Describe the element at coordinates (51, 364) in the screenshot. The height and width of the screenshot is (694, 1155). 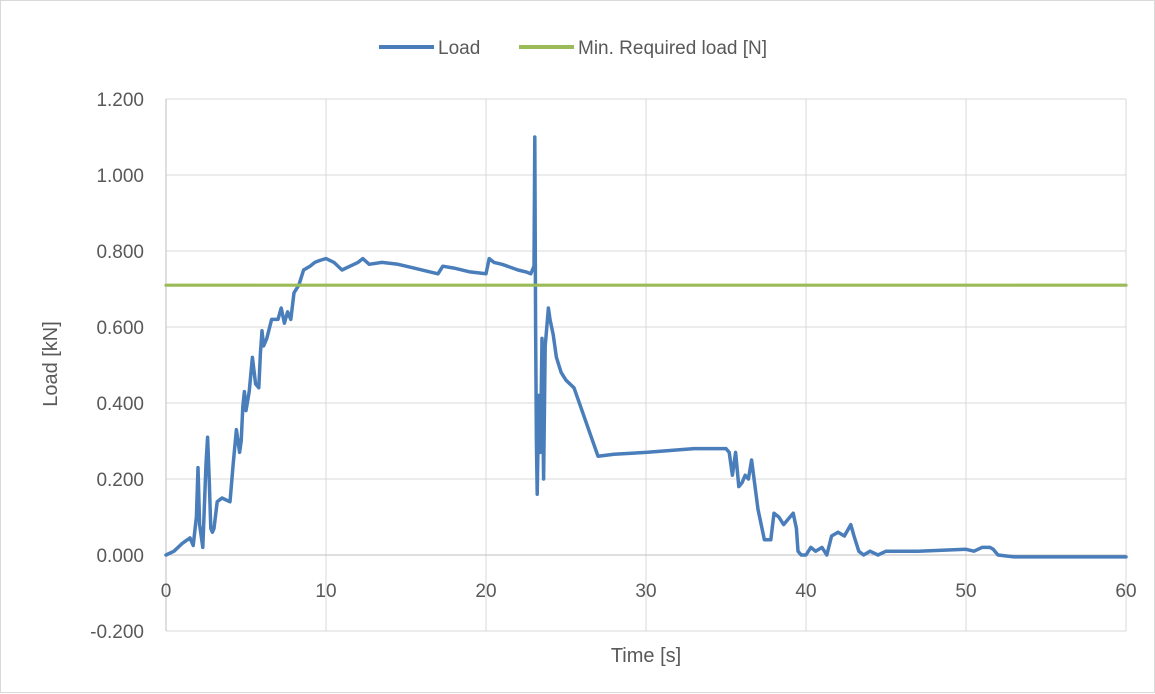
I see `y-axis-title: Load [kN]` at that location.